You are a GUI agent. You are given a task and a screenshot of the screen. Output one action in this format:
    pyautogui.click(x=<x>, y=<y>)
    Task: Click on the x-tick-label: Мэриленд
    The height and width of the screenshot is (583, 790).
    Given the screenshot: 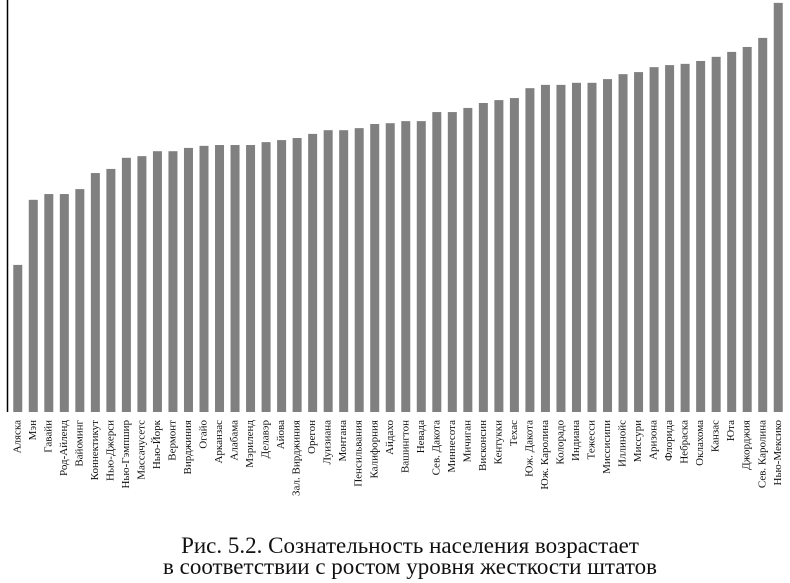 What is the action you would take?
    pyautogui.click(x=250, y=444)
    